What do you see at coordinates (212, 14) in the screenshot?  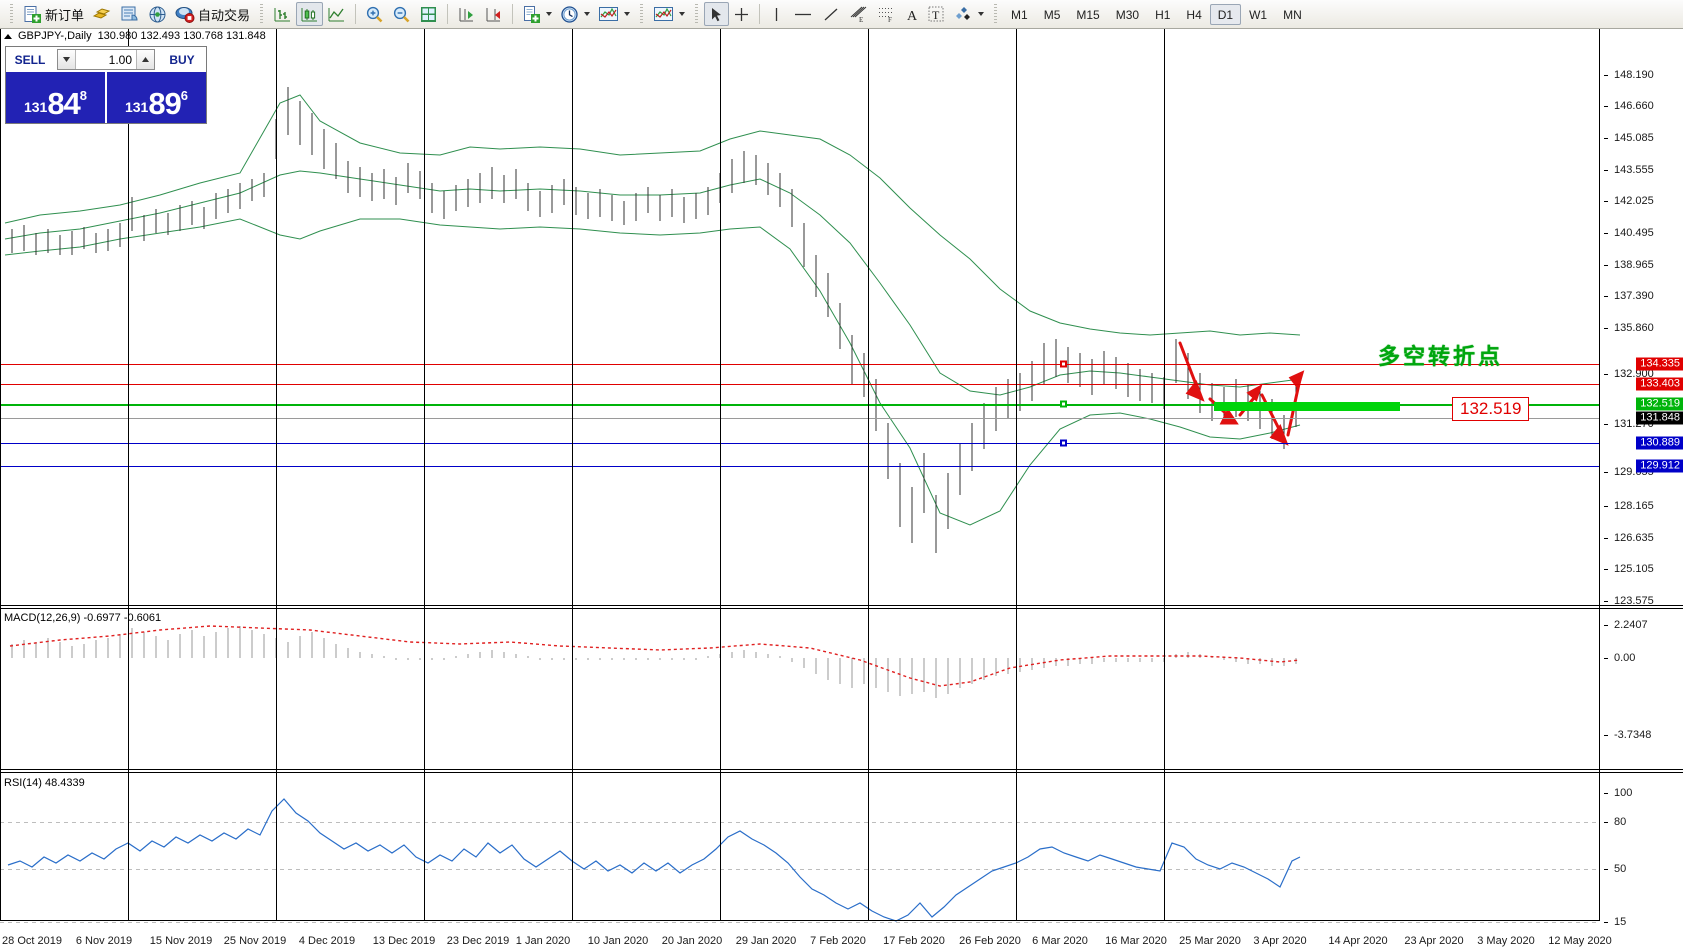 I see `autotrade-button: 自动交易` at bounding box center [212, 14].